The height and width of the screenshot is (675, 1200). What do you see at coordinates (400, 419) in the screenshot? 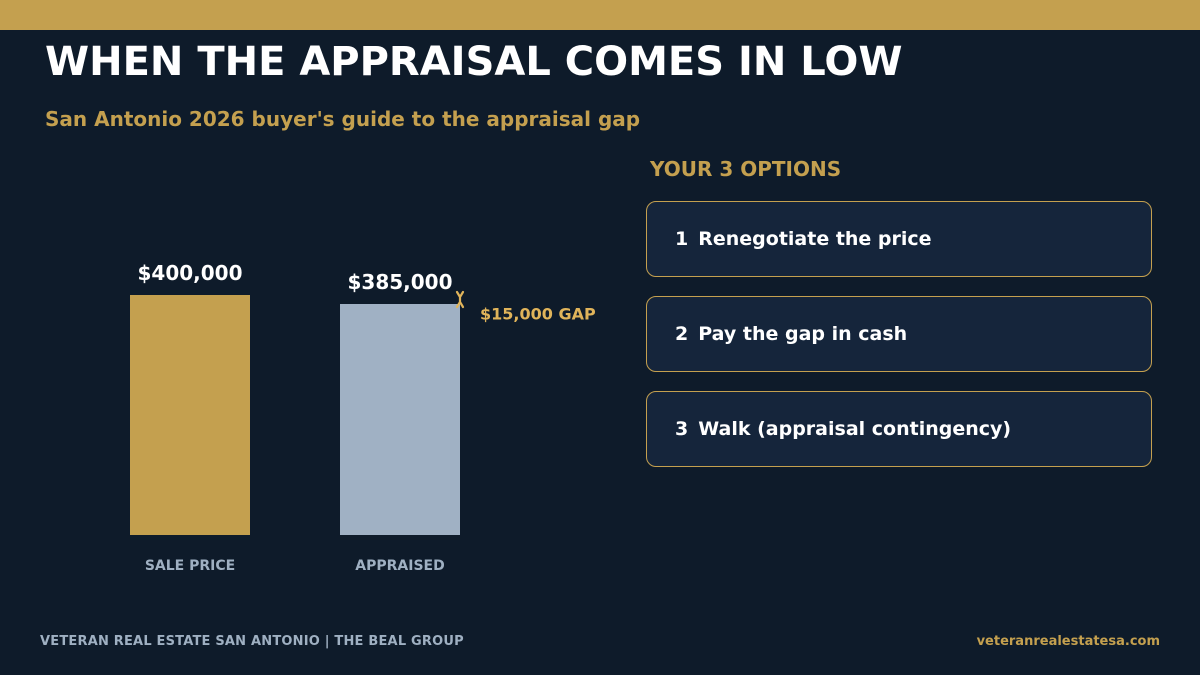
I see `bar-appraised` at bounding box center [400, 419].